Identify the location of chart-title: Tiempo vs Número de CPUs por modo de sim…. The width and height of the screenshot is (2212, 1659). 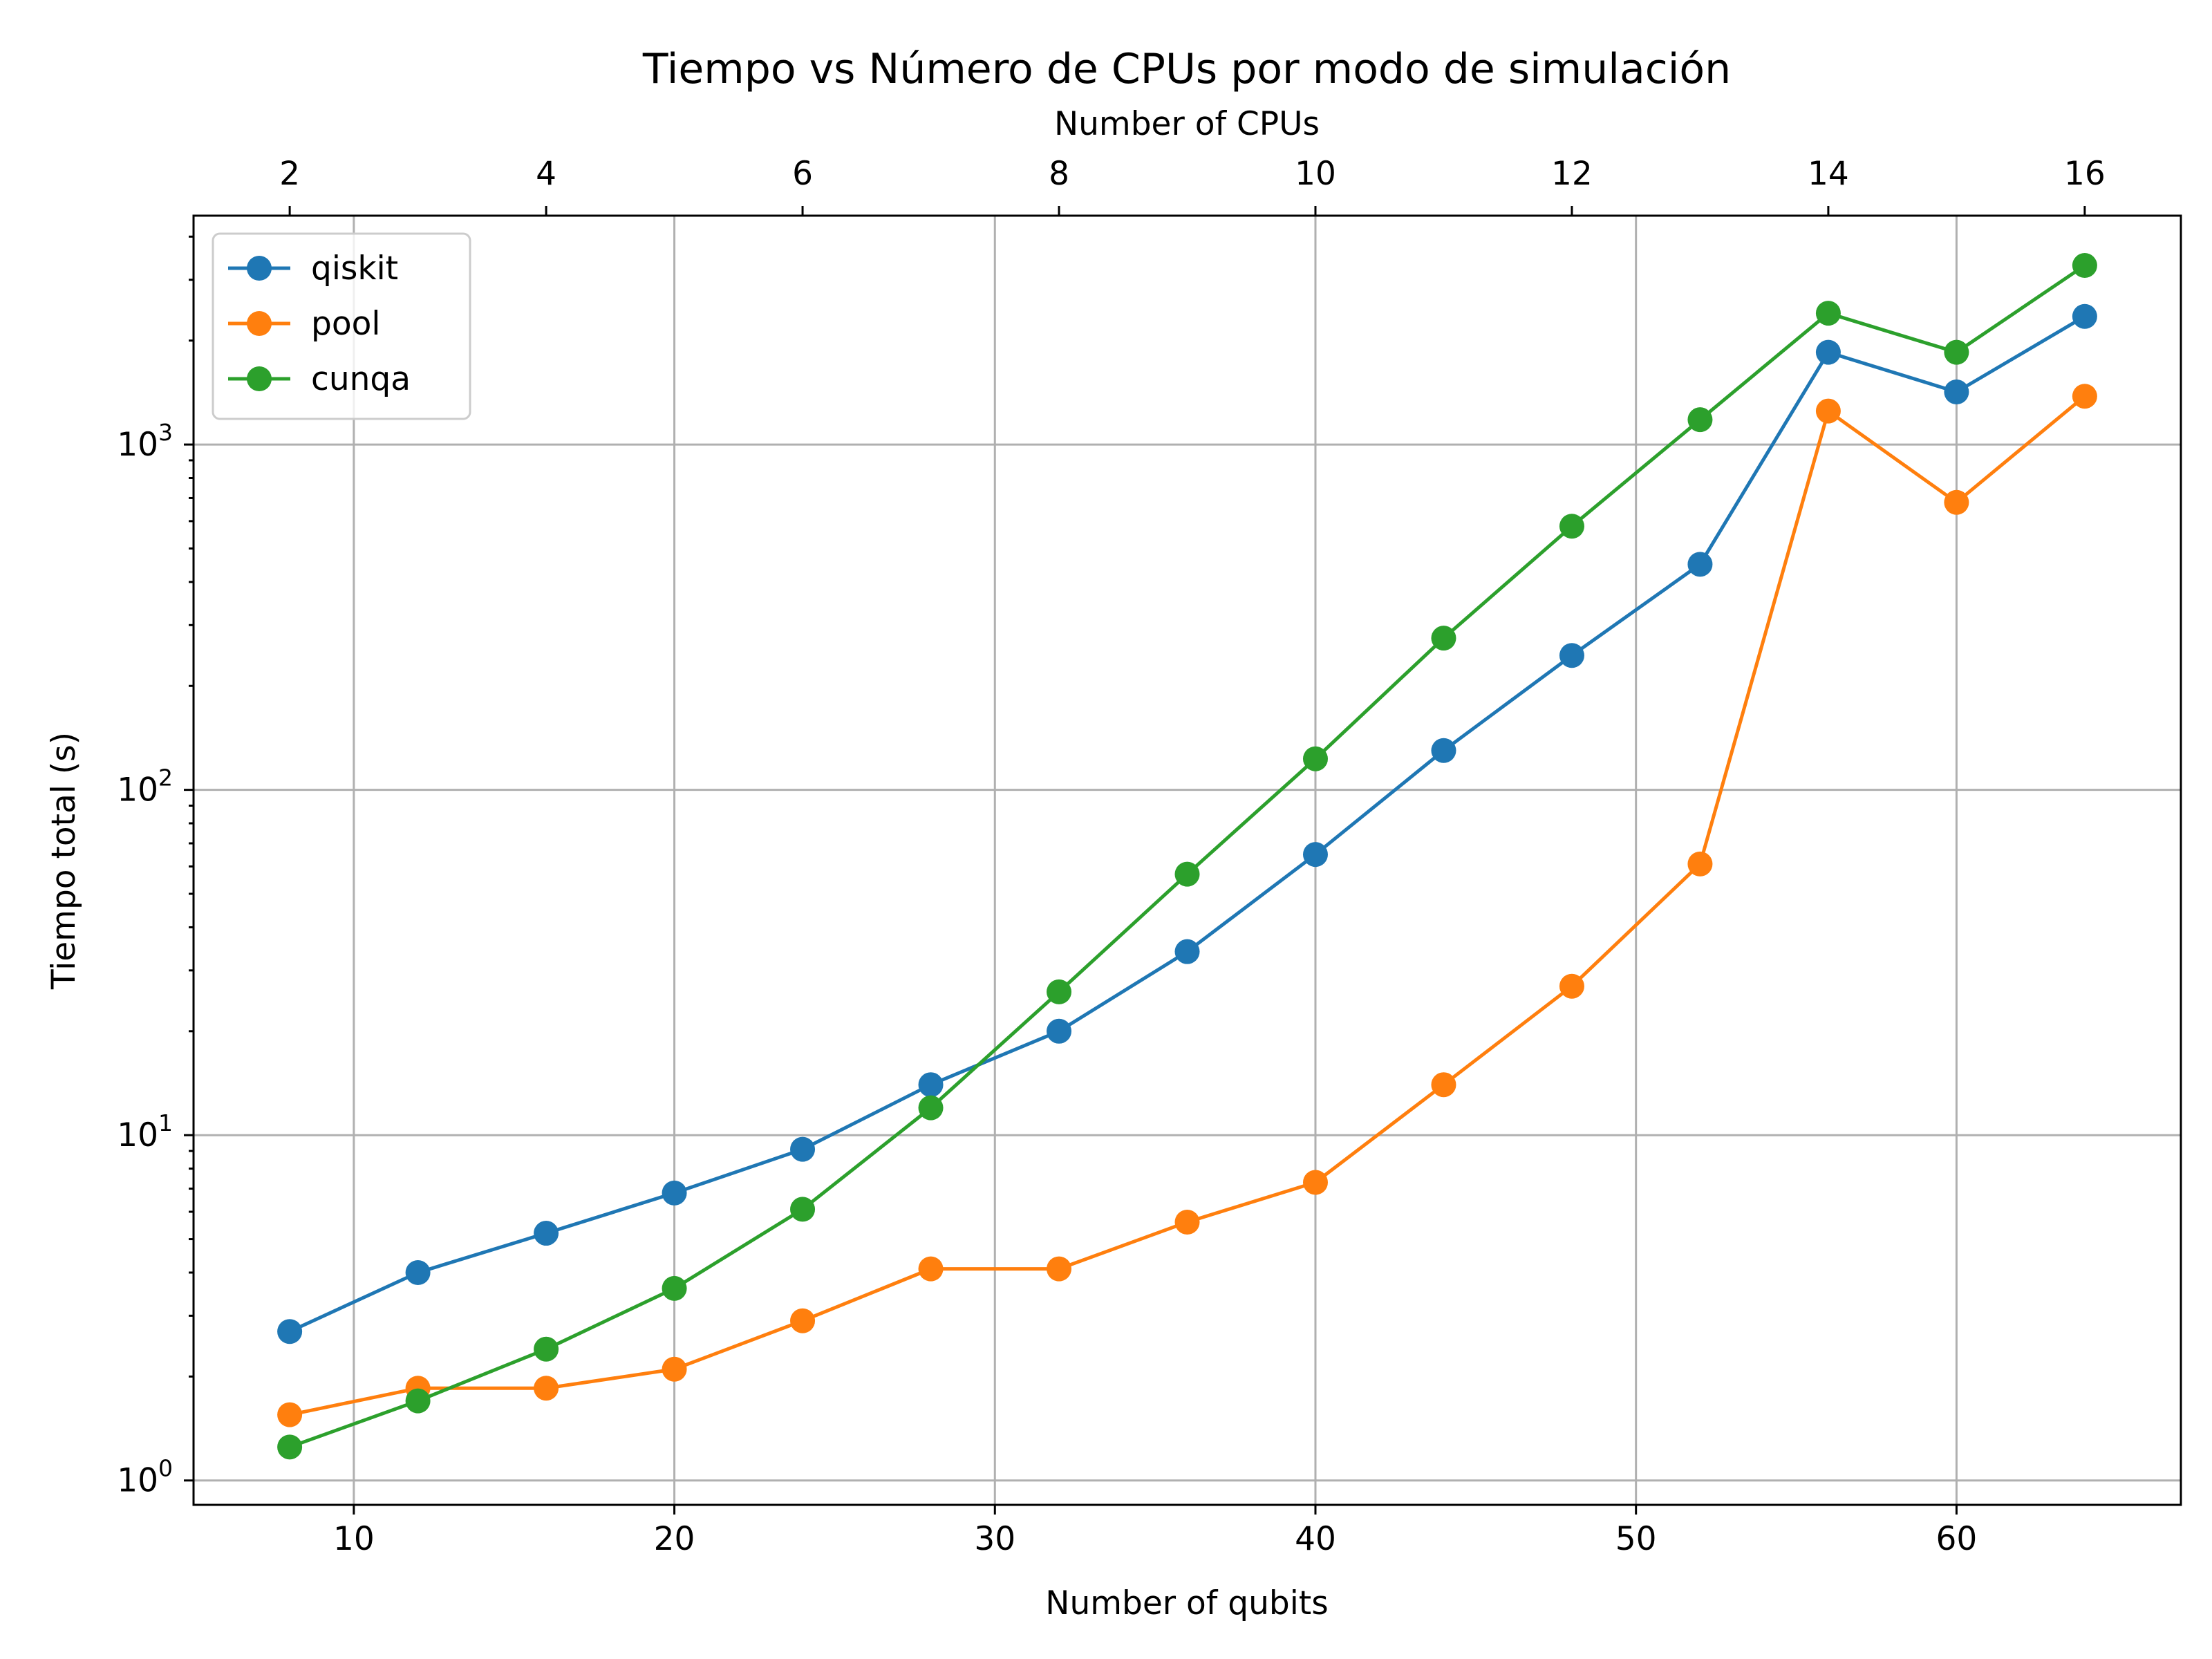
(1186, 69).